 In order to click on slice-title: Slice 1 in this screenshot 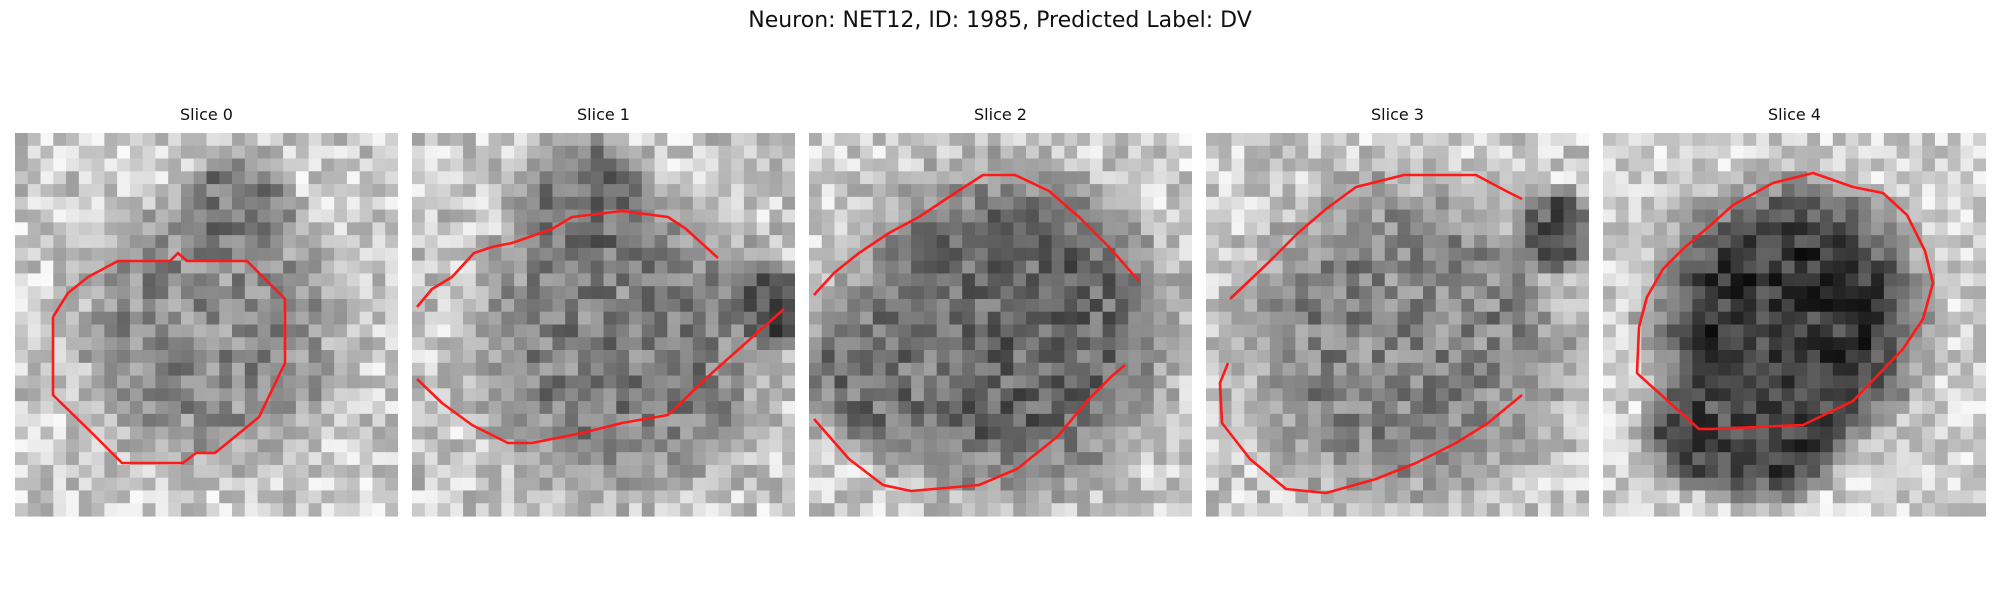, I will do `click(603, 114)`.